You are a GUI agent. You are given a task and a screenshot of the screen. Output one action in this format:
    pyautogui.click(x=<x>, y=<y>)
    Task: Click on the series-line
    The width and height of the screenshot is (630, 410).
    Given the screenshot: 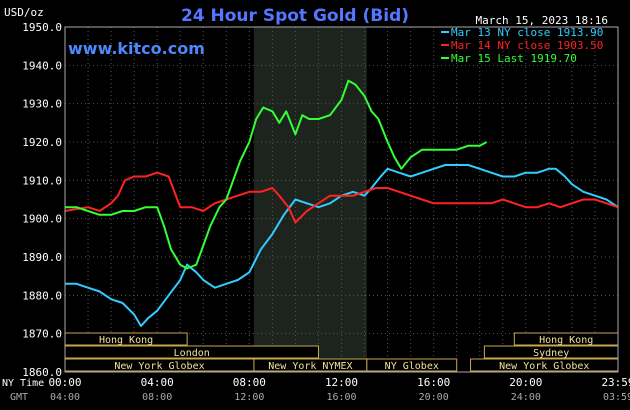 What is the action you would take?
    pyautogui.click(x=341, y=197)
    